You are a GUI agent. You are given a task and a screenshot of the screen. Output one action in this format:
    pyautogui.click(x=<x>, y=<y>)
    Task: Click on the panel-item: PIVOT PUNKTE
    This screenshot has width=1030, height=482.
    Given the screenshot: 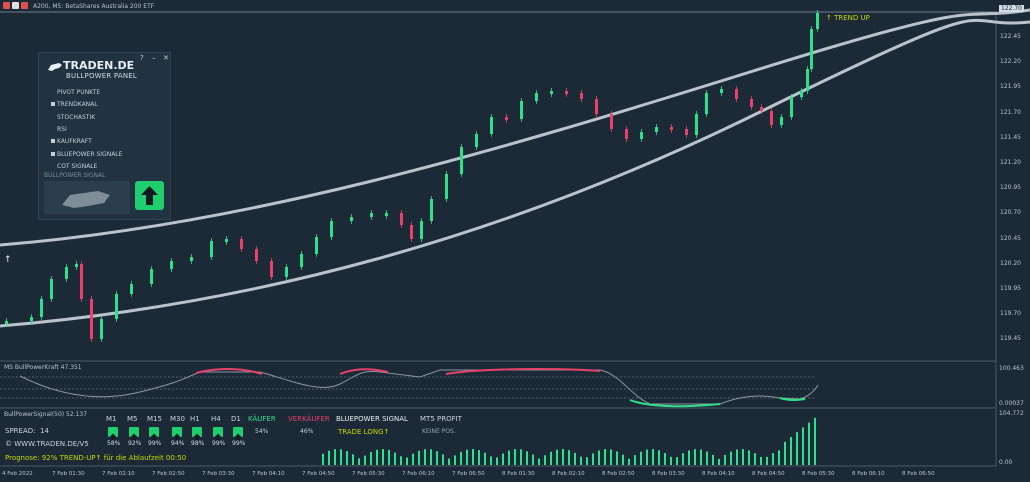 What is the action you would take?
    pyautogui.click(x=78, y=92)
    